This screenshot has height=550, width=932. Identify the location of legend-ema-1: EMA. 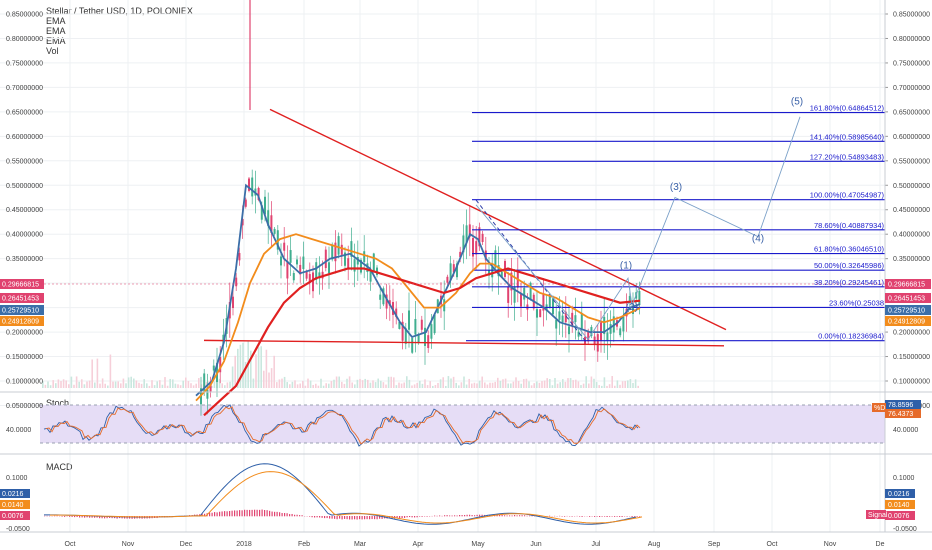
(56, 21).